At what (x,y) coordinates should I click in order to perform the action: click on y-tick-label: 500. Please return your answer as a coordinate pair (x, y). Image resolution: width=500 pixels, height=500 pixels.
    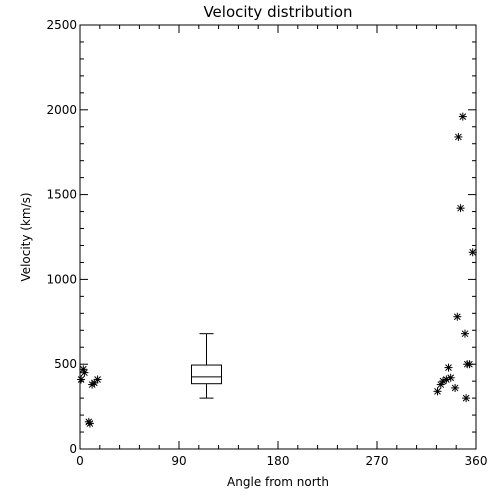
    Looking at the image, I should click on (65, 364).